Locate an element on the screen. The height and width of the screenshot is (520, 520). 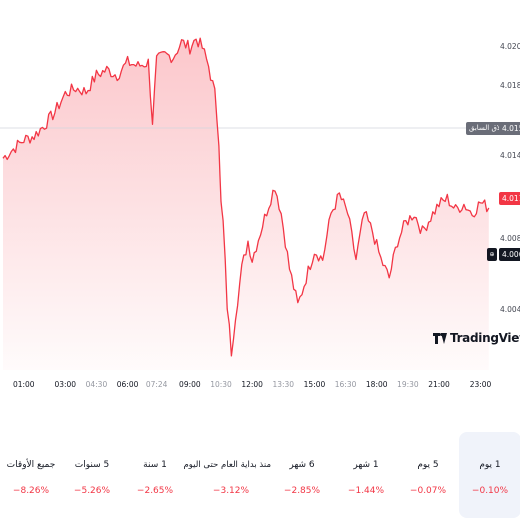
period-label: جميع الأوقات is located at coordinates (31, 465).